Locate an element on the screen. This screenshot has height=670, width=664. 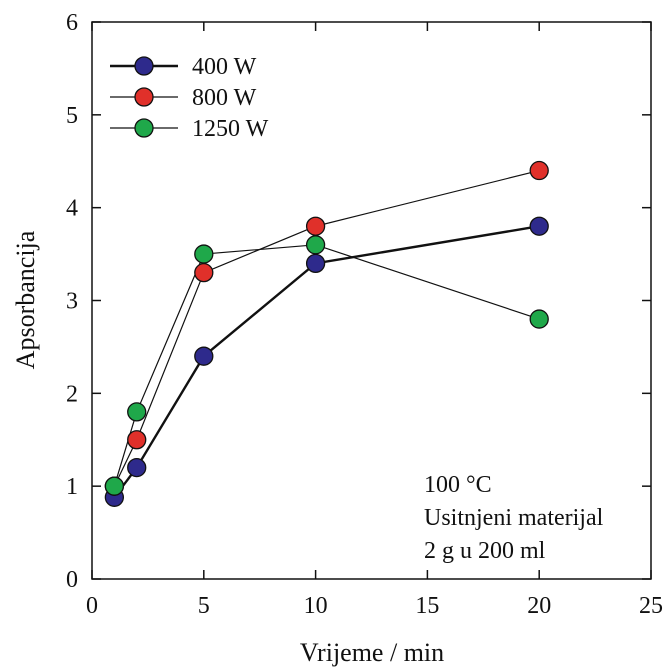
legend-label: 400 W is located at coordinates (224, 67).